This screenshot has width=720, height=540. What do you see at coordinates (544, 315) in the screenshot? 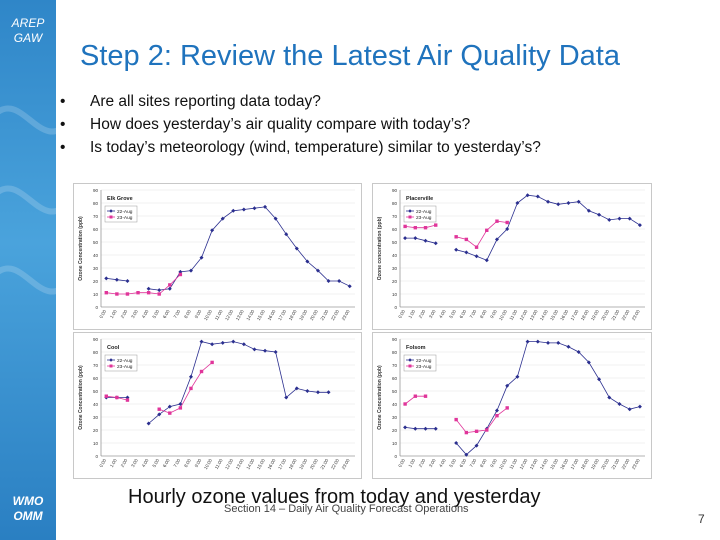
I see `x-tick-label: 14:00` at bounding box center [544, 315].